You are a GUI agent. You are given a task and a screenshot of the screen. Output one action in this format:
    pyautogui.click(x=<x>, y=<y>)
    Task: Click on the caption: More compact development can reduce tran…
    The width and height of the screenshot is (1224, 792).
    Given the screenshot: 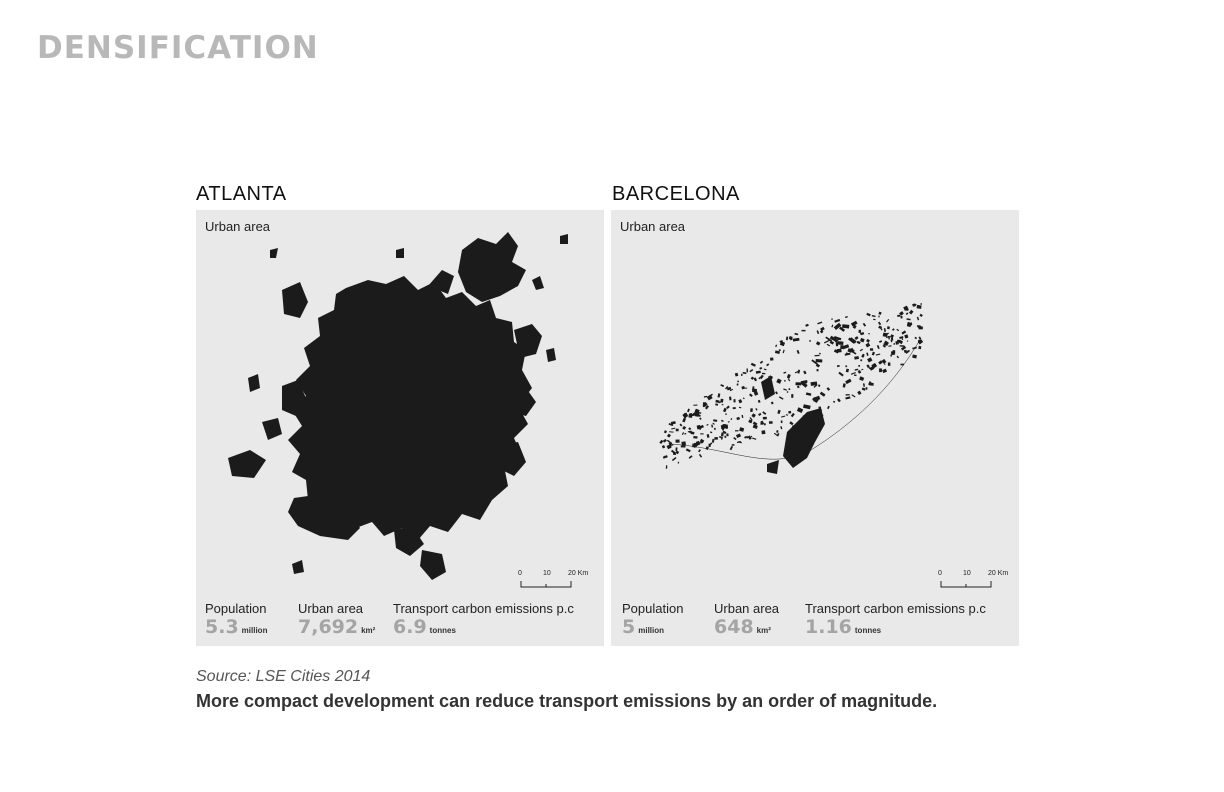 What is the action you would take?
    pyautogui.click(x=567, y=701)
    